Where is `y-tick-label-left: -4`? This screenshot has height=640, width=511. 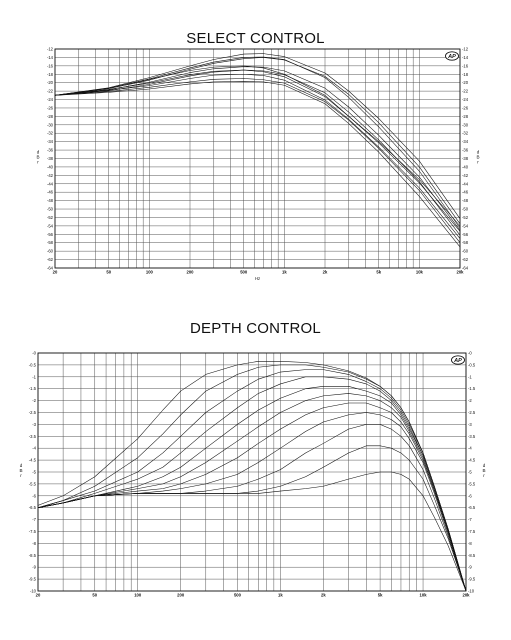 y-tick-label-left: -4 is located at coordinates (34, 448).